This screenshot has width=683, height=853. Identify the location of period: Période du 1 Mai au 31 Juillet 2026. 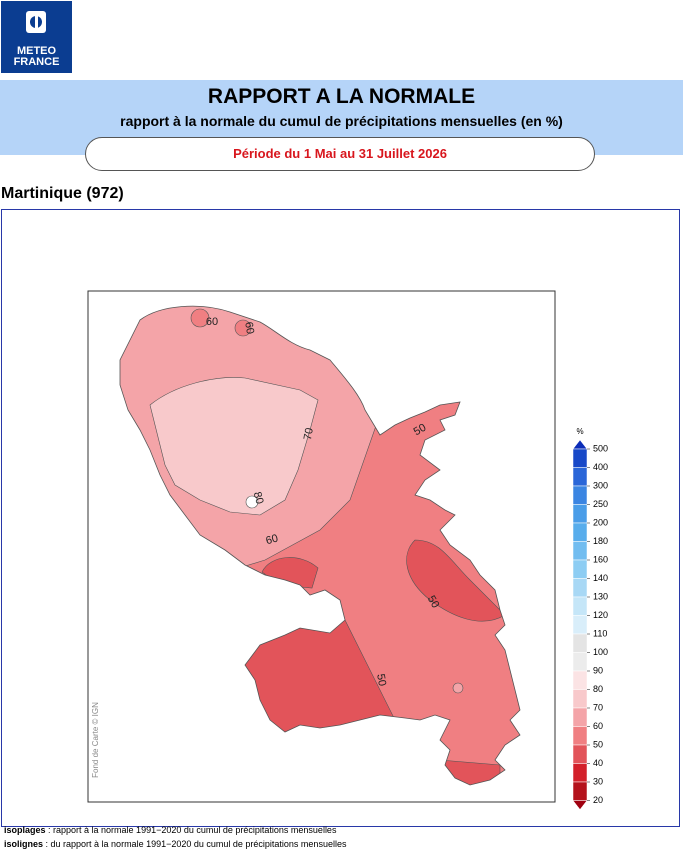
(340, 154).